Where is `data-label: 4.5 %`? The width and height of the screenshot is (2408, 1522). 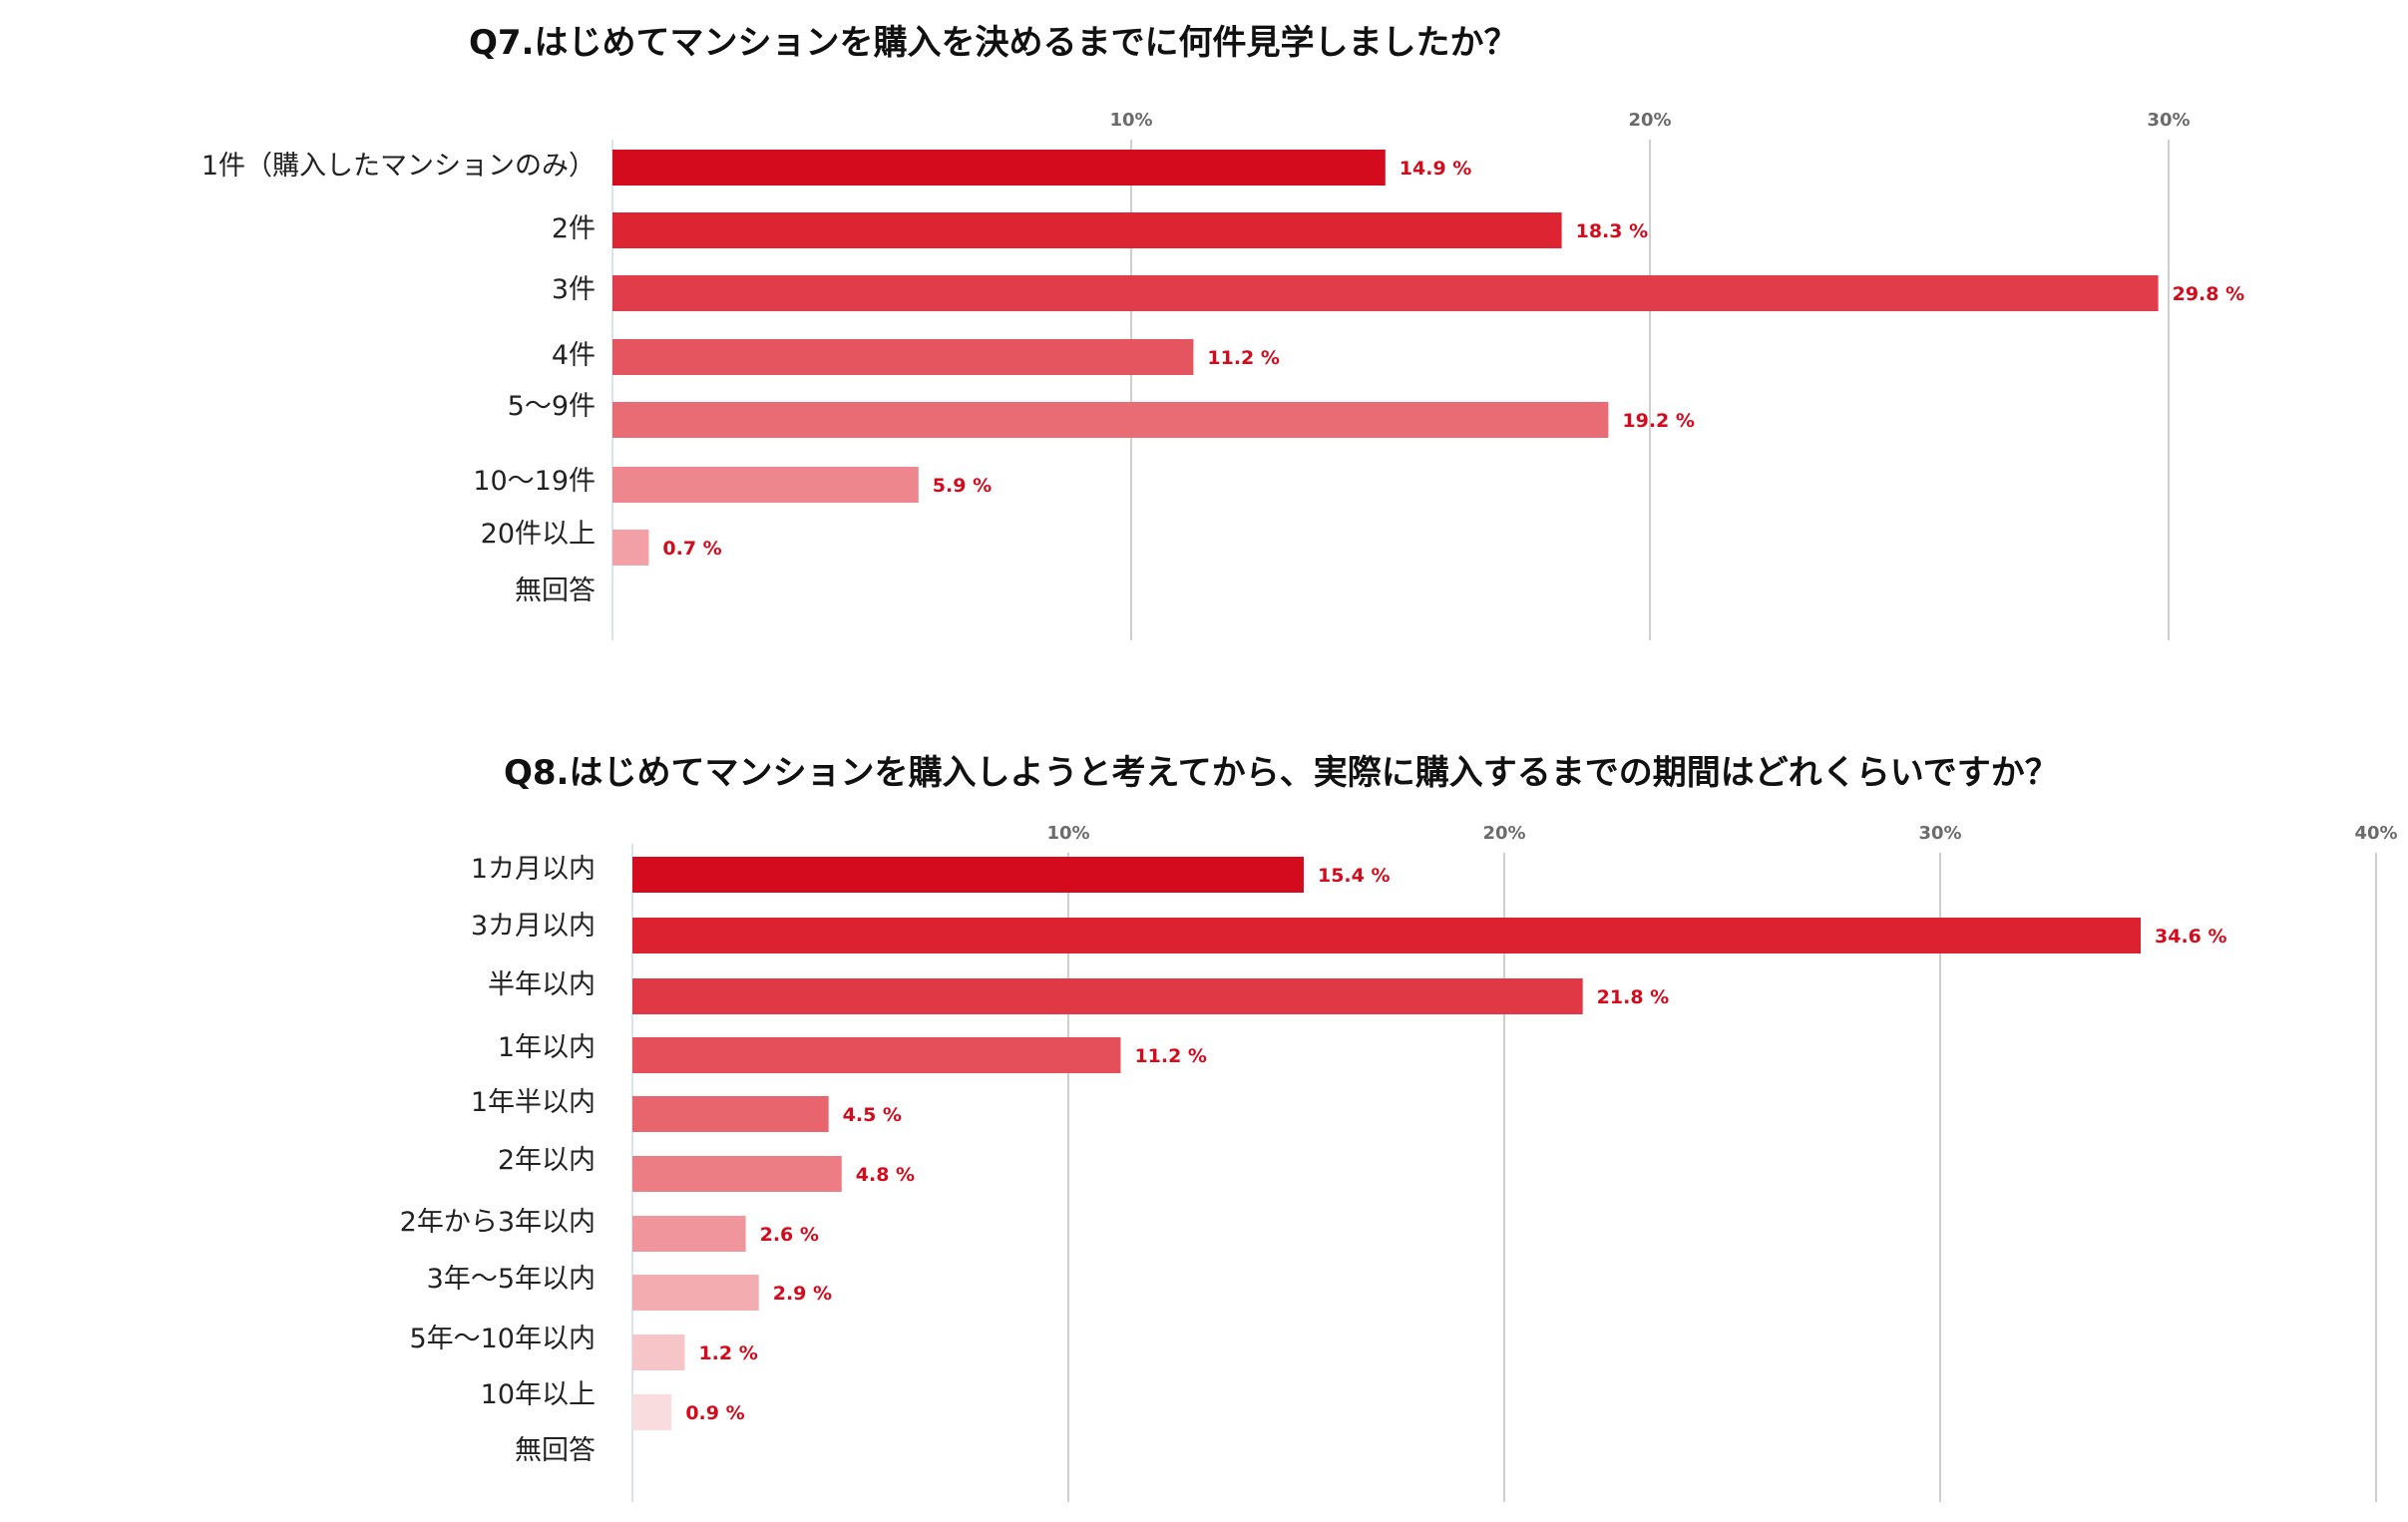
data-label: 4.5 % is located at coordinates (873, 1115).